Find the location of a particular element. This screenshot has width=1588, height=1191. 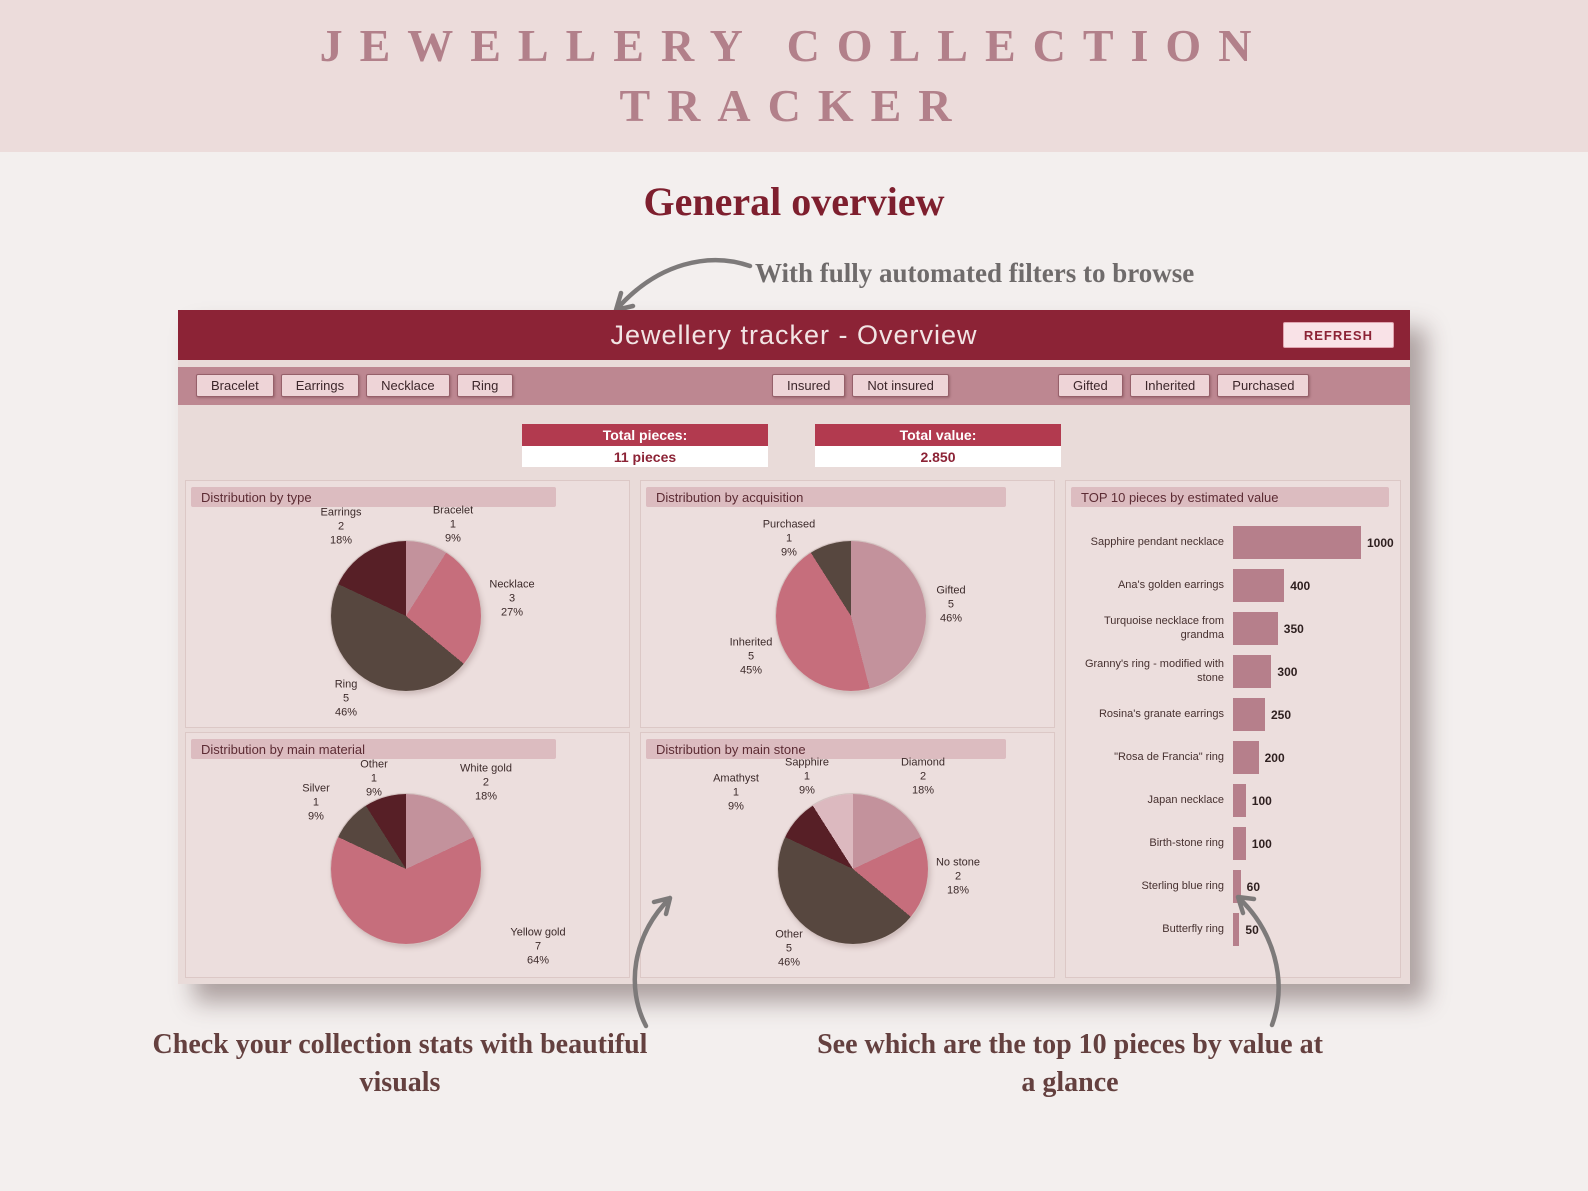

pie-slice-label: White gold 2 18% is located at coordinates (486, 782).